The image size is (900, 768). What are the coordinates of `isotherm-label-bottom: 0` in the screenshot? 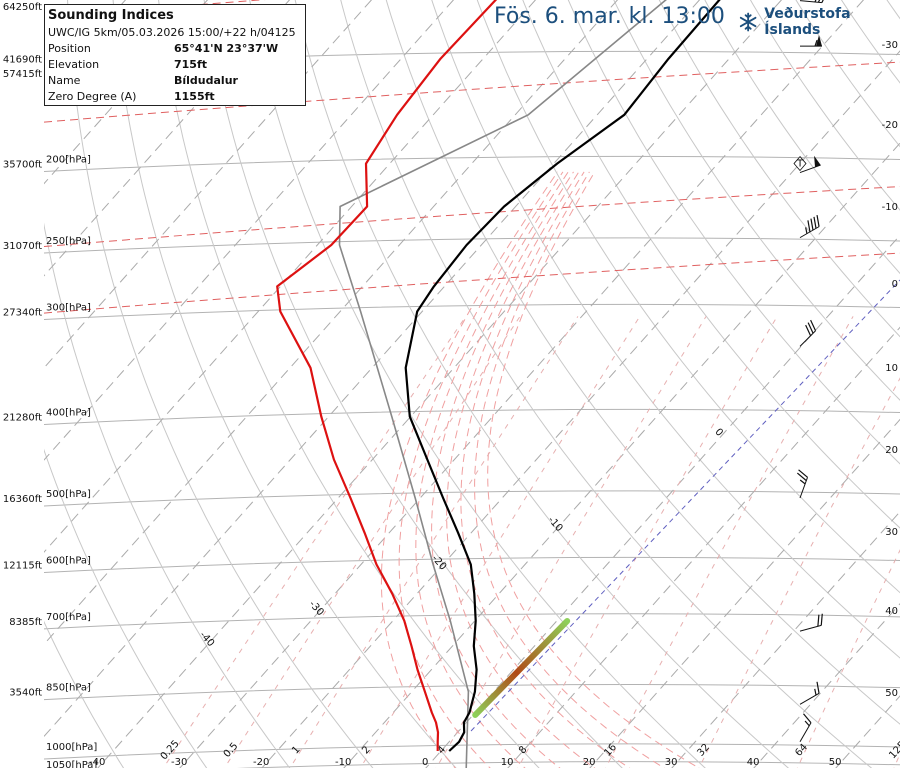 It's located at (425, 762).